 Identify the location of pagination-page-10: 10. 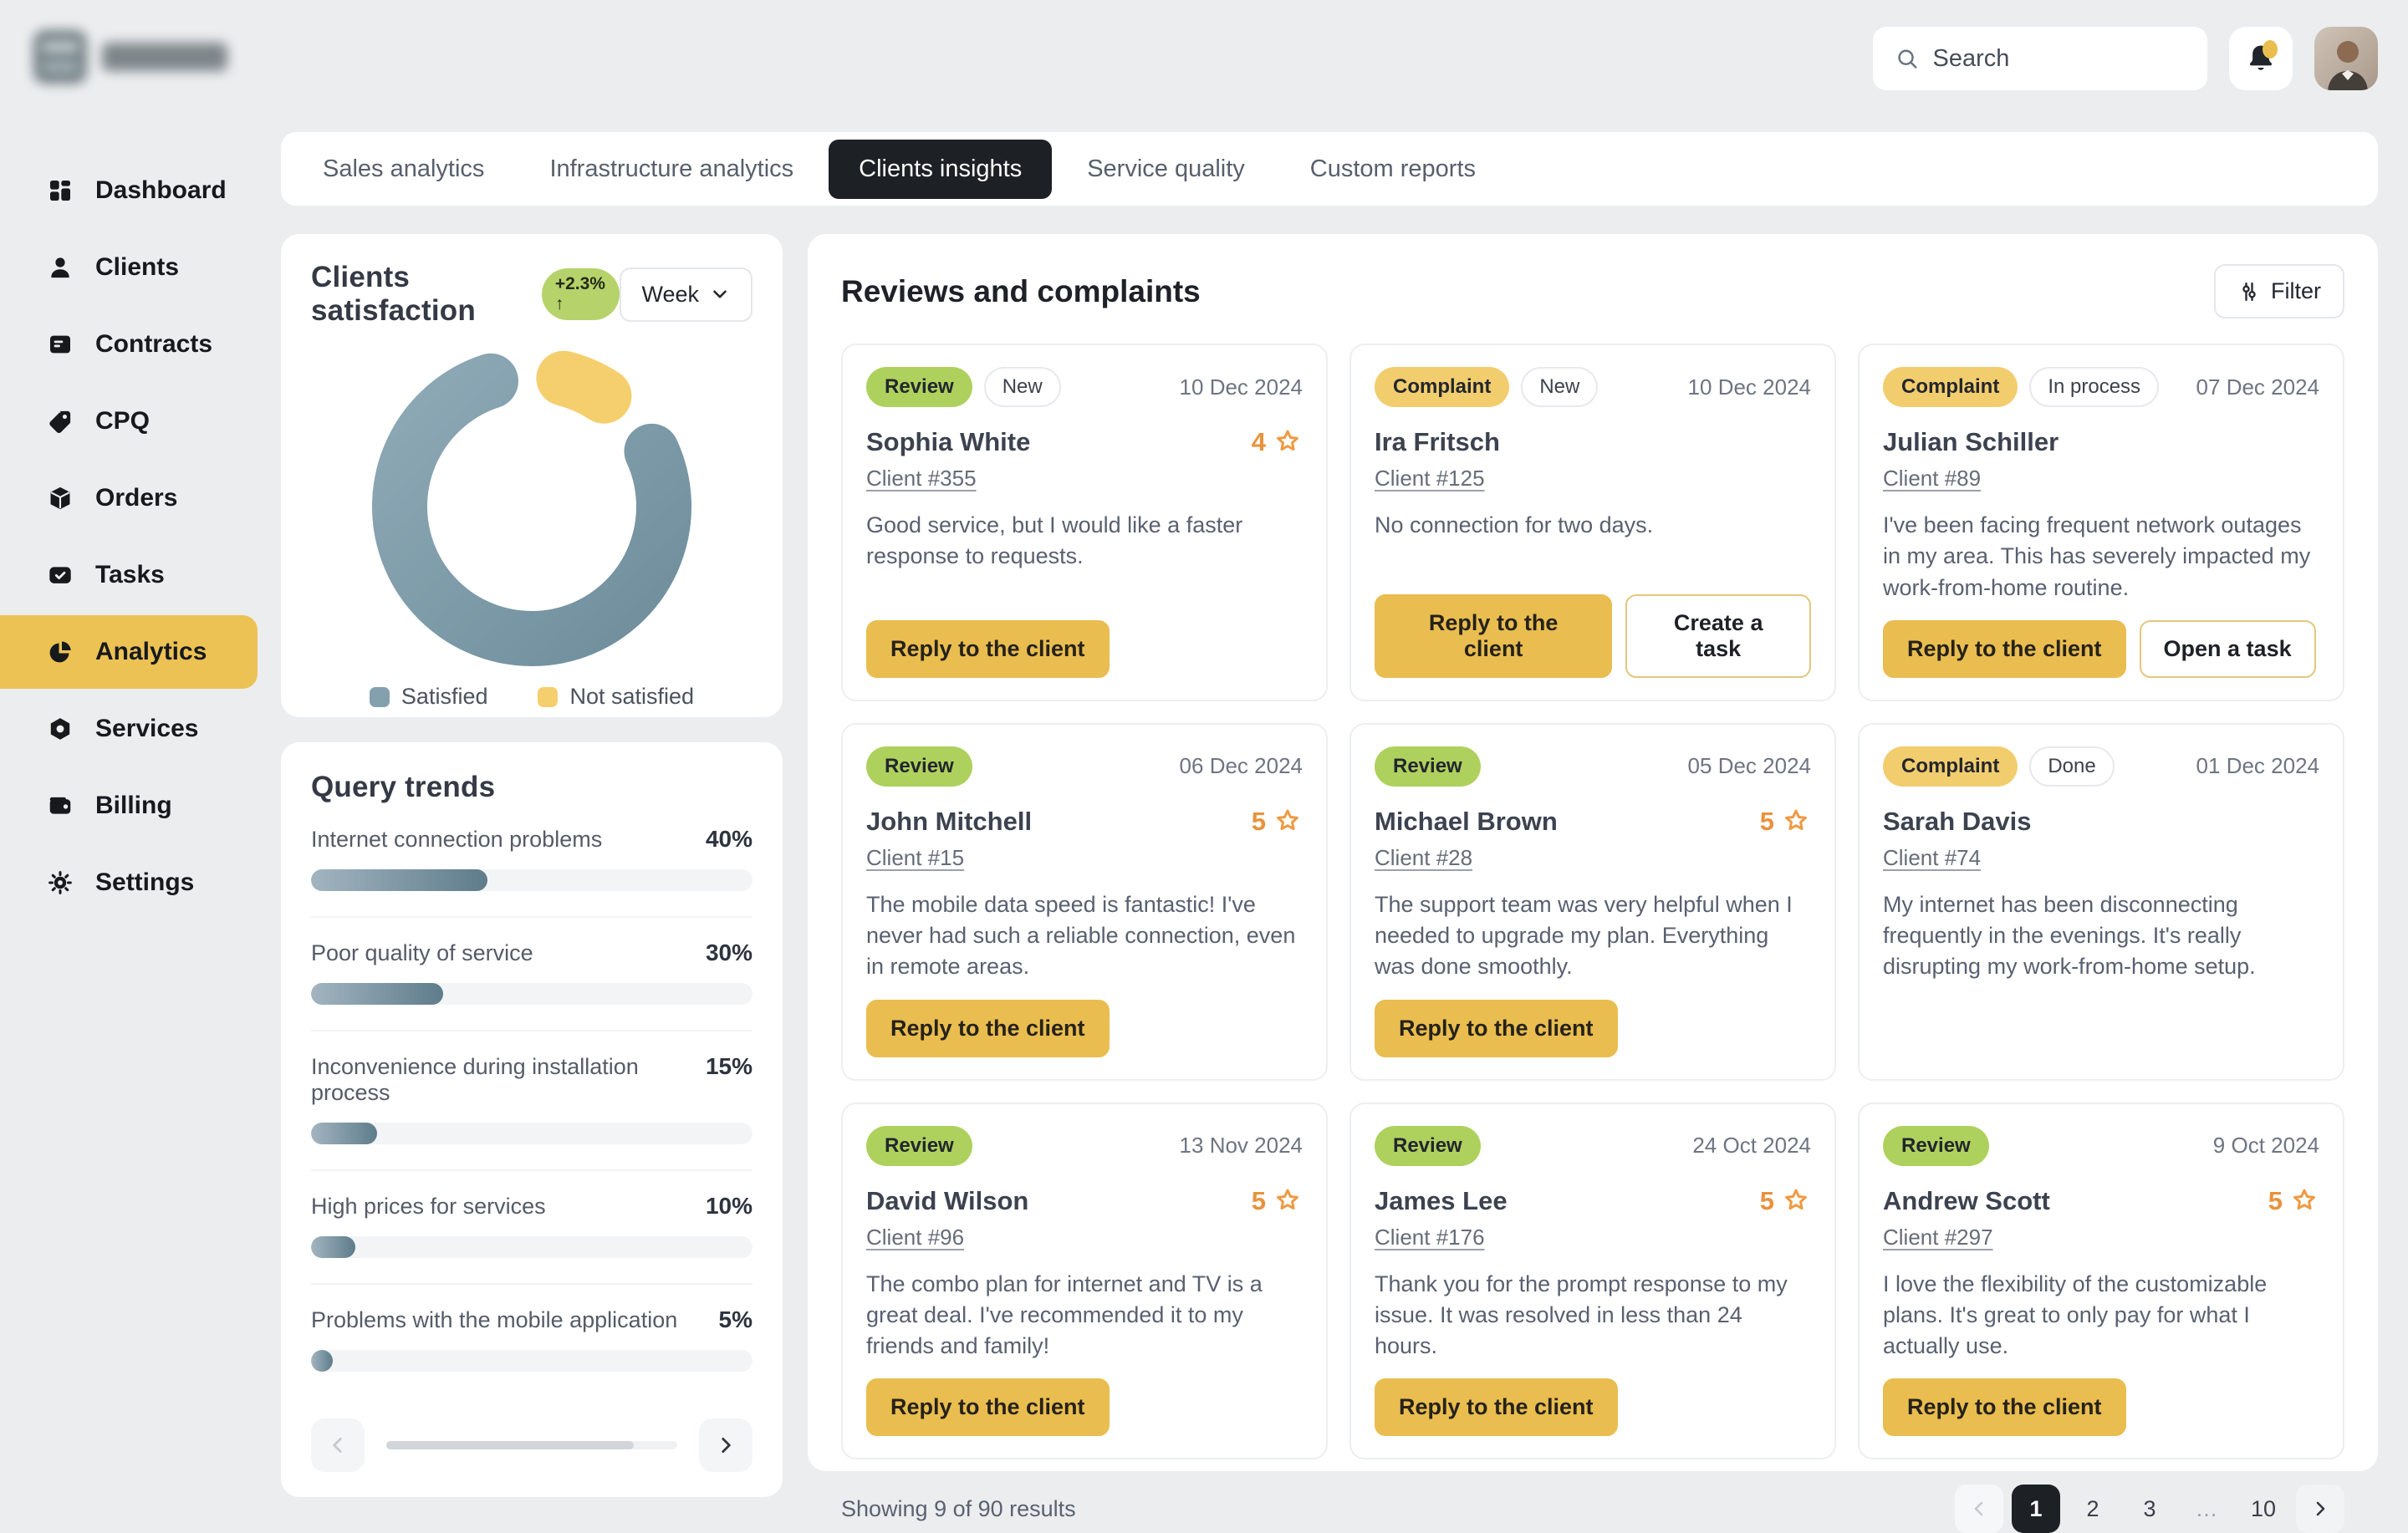
(2264, 1508).